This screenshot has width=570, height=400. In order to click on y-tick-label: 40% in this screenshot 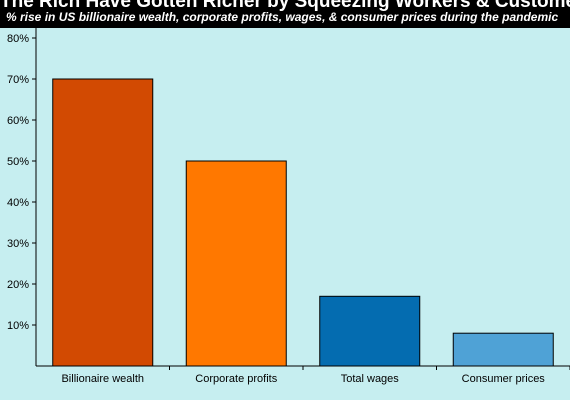, I will do `click(18, 203)`.